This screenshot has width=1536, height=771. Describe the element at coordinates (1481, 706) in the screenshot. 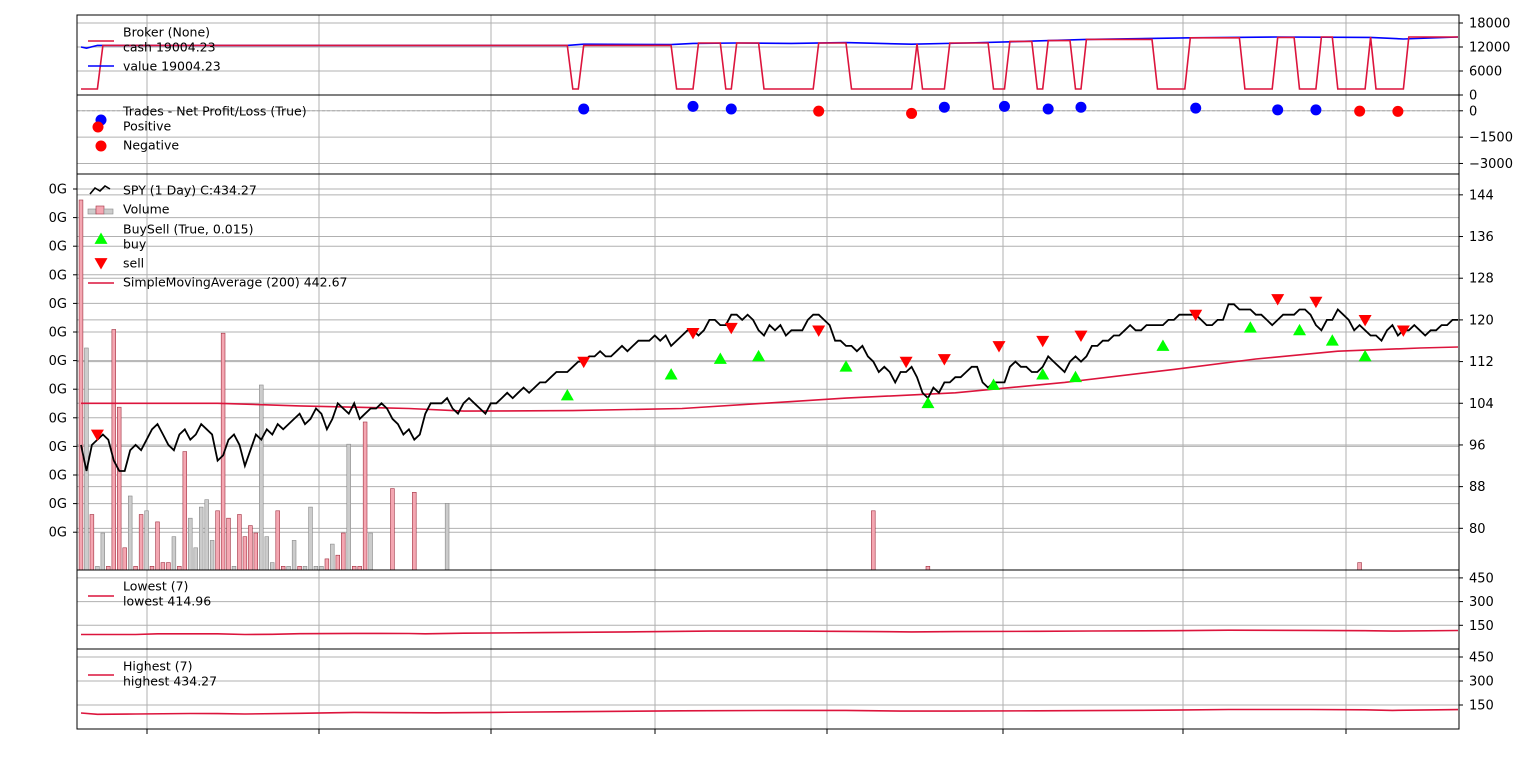

I see `panel-highest-ytick-label-2: 150` at that location.